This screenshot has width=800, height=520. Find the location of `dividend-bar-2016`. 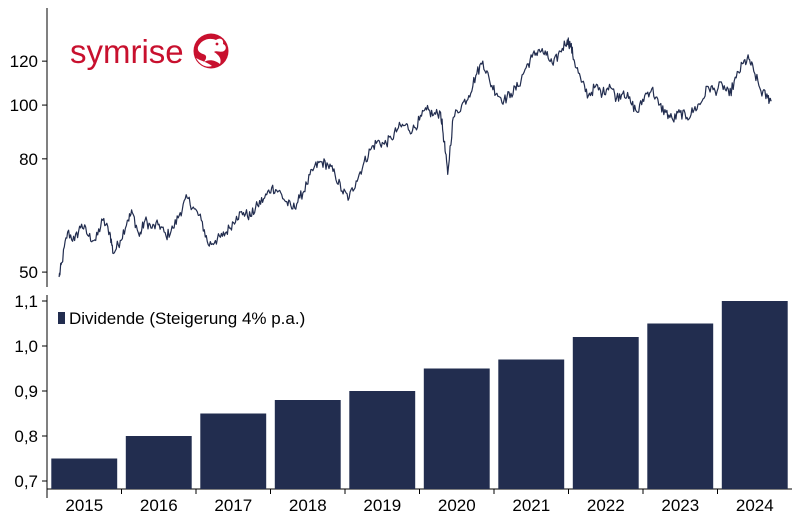

dividend-bar-2016 is located at coordinates (158, 462).